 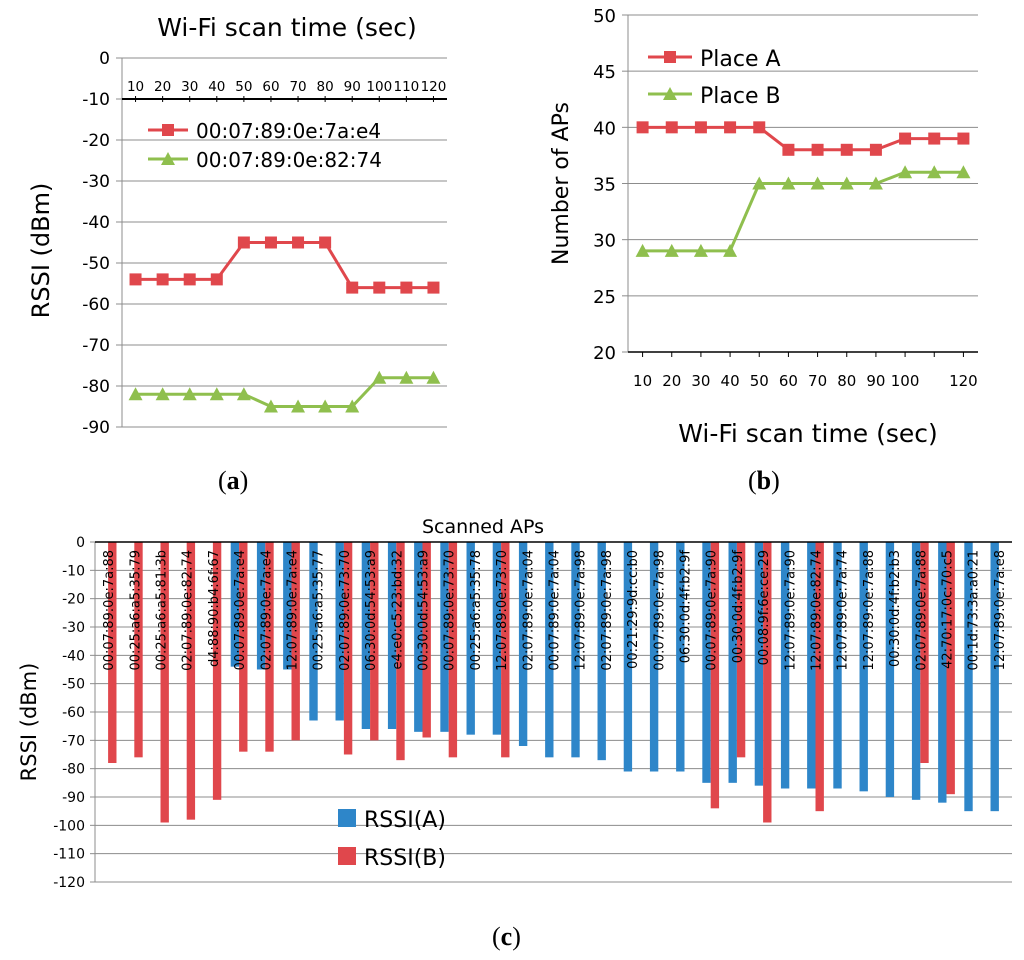 I want to click on y-tick-label: 35, so click(x=604, y=185).